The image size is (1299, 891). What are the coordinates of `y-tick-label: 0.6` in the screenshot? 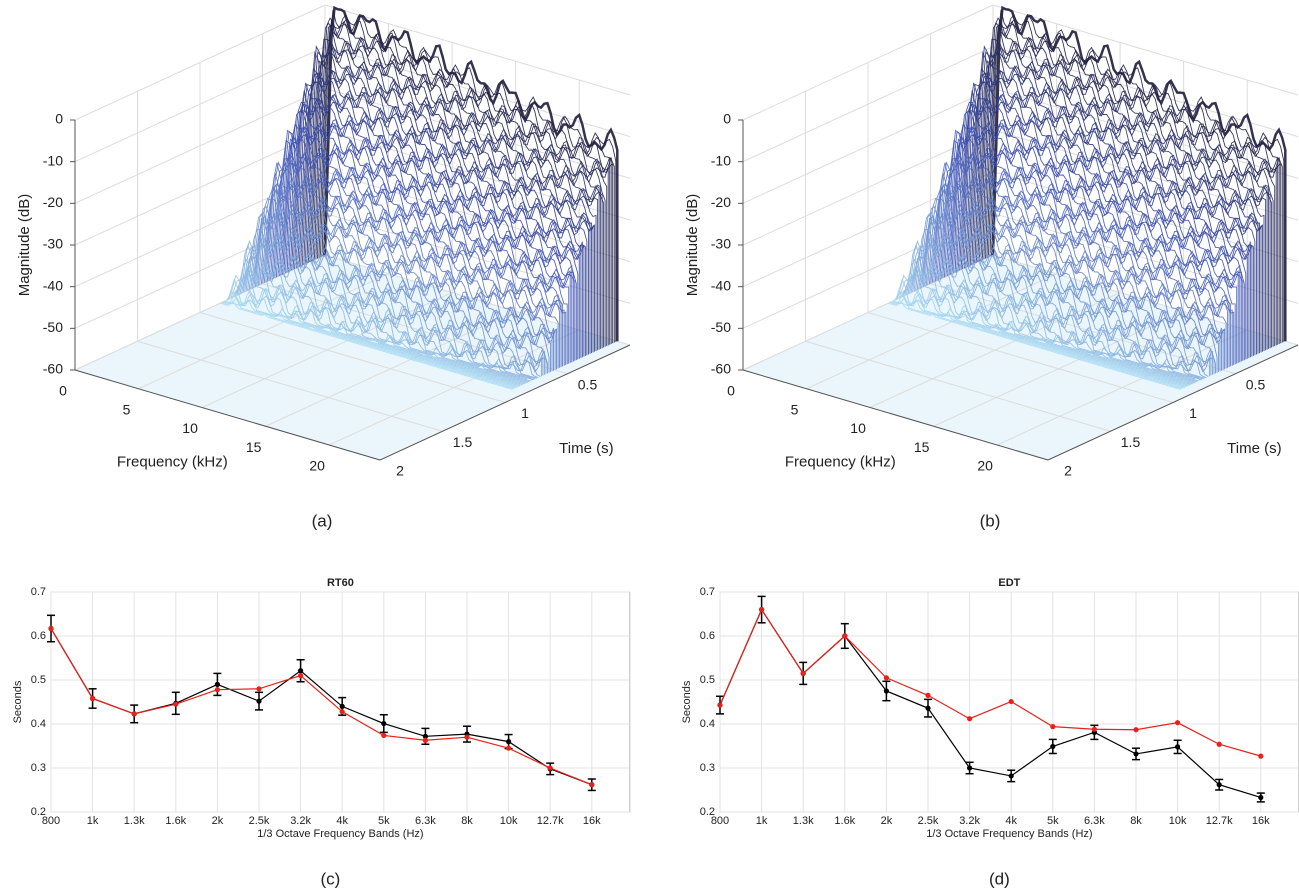 It's located at (707, 636).